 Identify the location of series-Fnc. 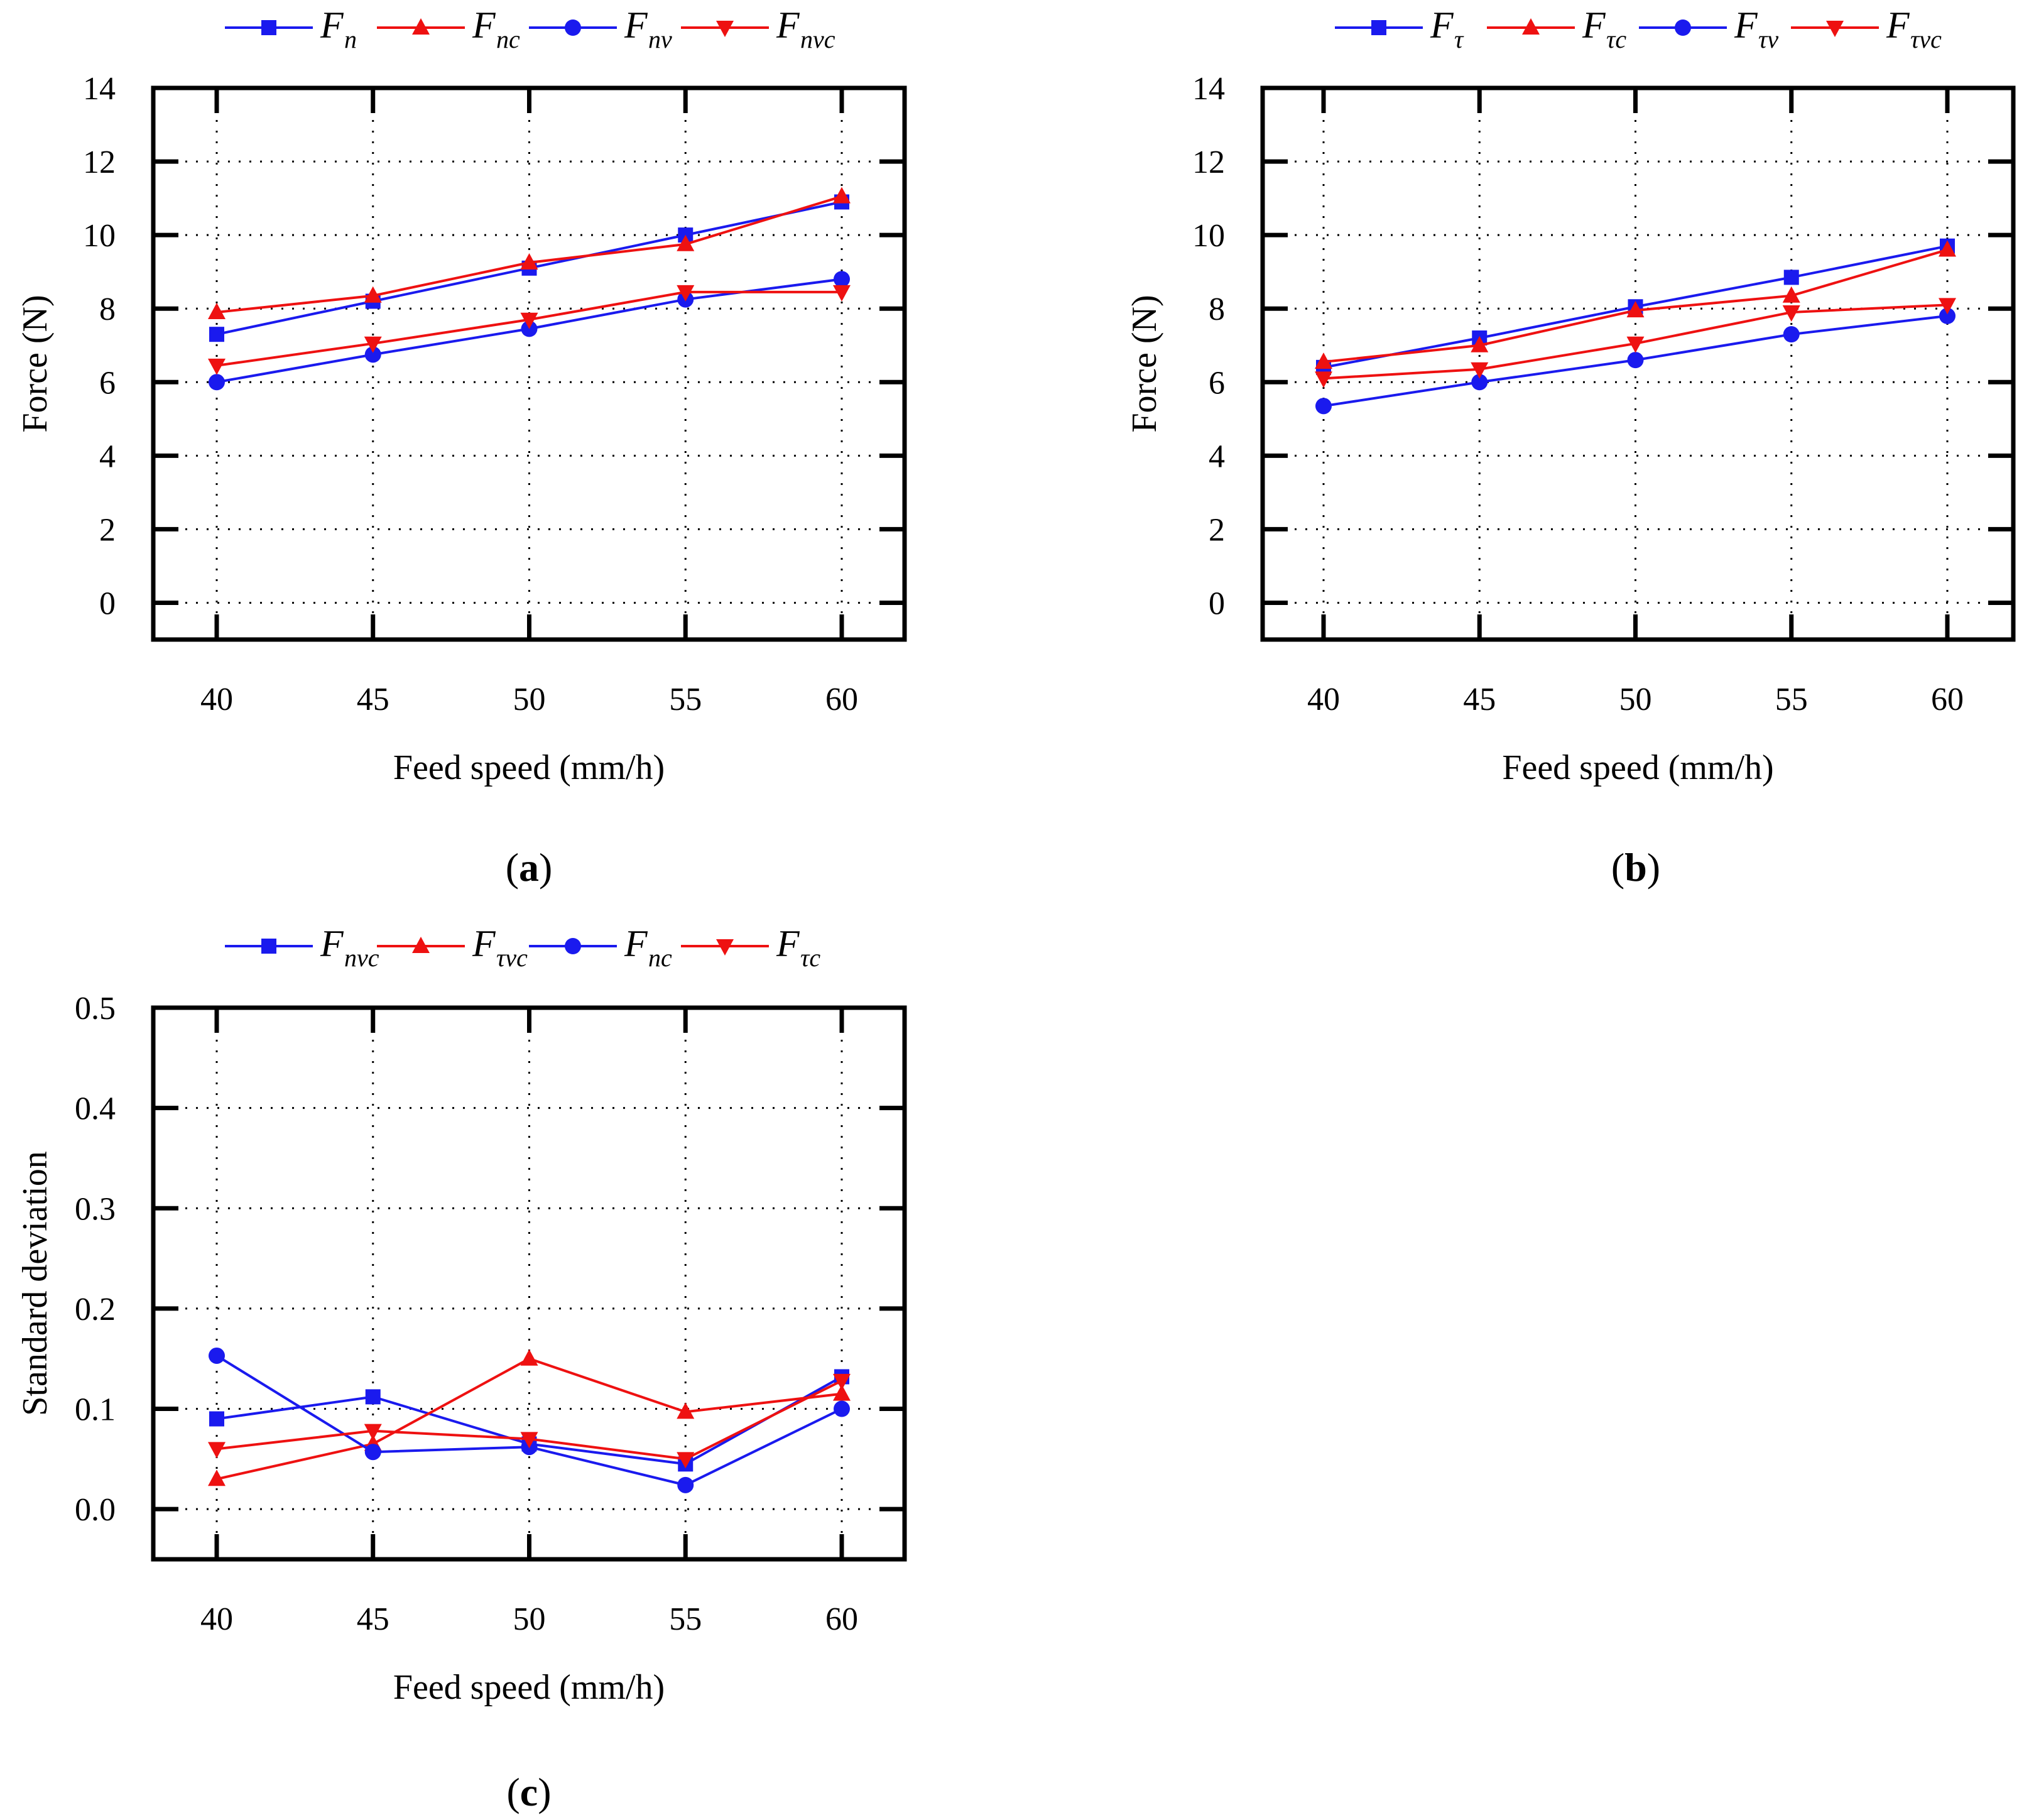
(529, 1420).